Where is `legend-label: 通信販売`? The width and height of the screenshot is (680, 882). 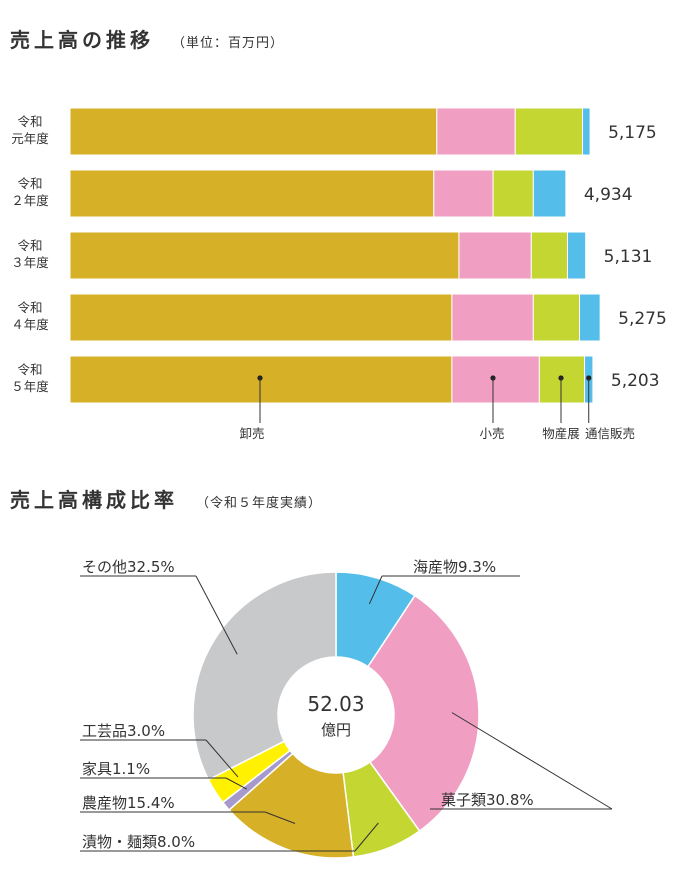 legend-label: 通信販売 is located at coordinates (610, 433).